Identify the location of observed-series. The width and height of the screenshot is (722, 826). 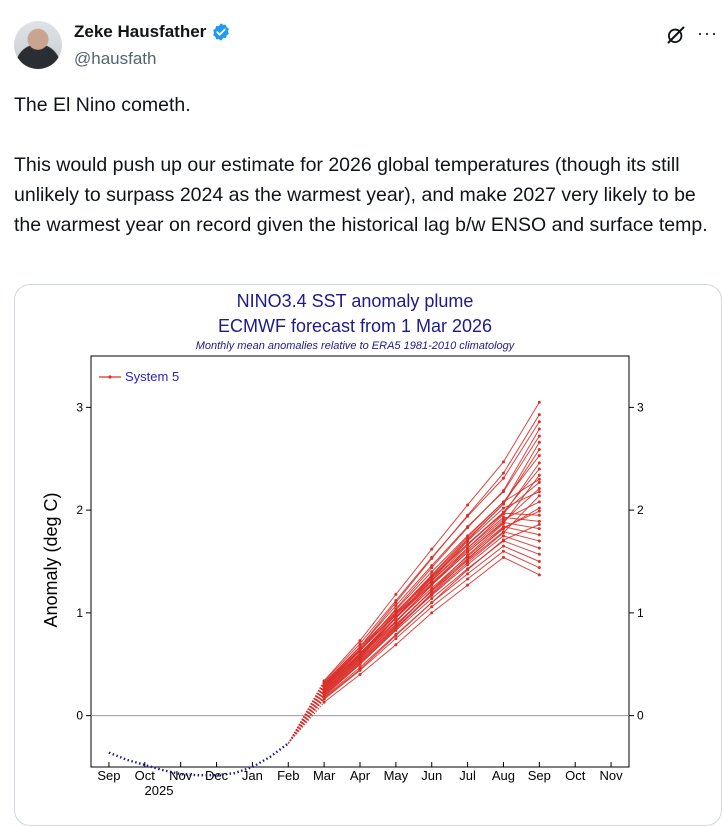
(198, 759).